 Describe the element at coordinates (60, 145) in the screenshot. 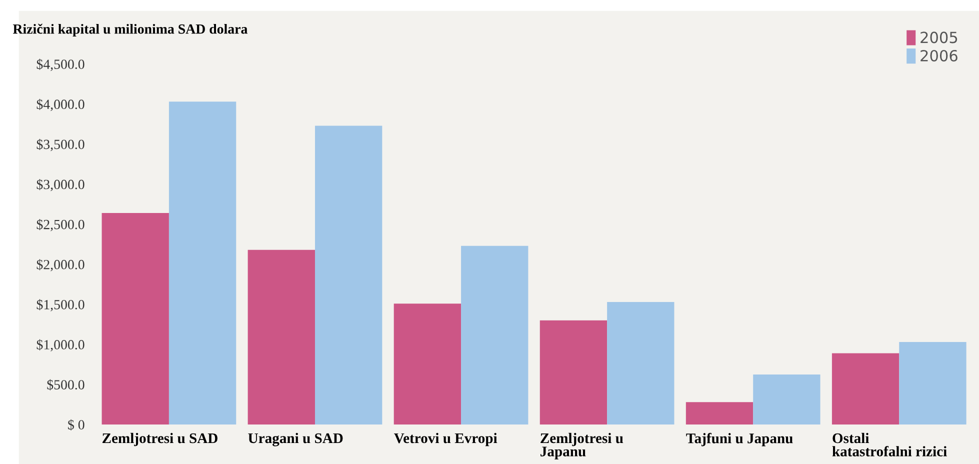

I see `y-tick-label: $3,500.0` at that location.